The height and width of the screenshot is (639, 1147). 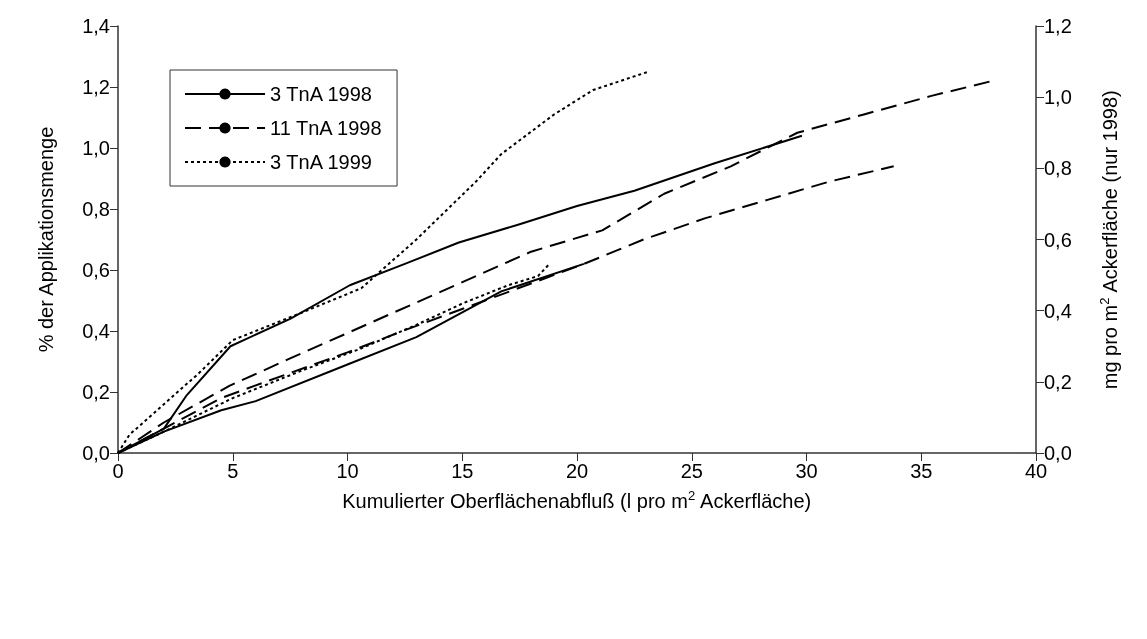 I want to click on x-tick-label: 15, so click(x=462, y=471).